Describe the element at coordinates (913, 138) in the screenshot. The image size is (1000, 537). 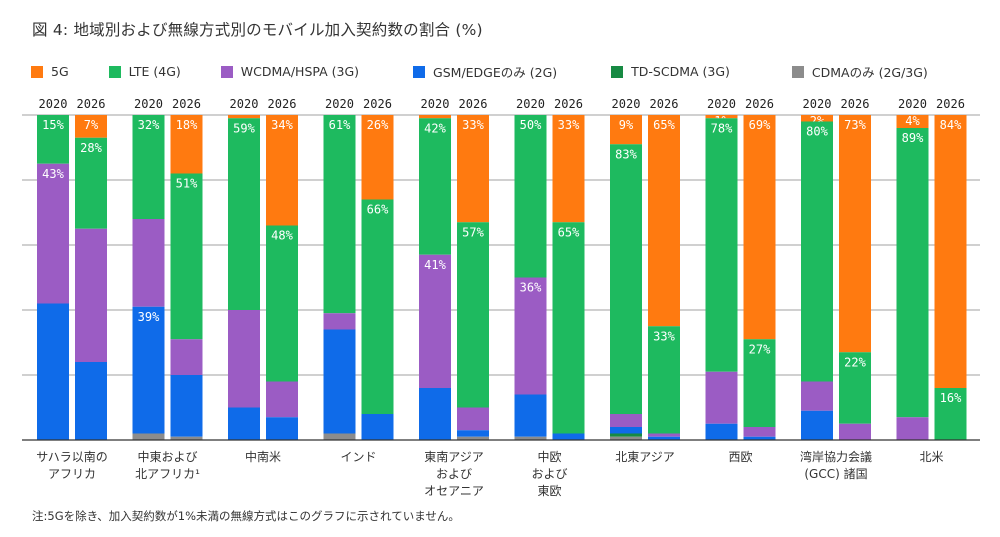
I see `segment-label: 89%` at that location.